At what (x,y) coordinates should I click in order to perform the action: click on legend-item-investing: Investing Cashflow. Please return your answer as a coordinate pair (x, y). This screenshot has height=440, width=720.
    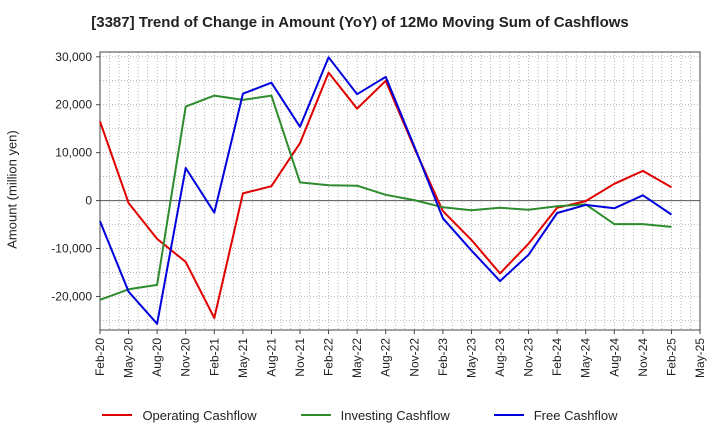
    Looking at the image, I should click on (375, 415).